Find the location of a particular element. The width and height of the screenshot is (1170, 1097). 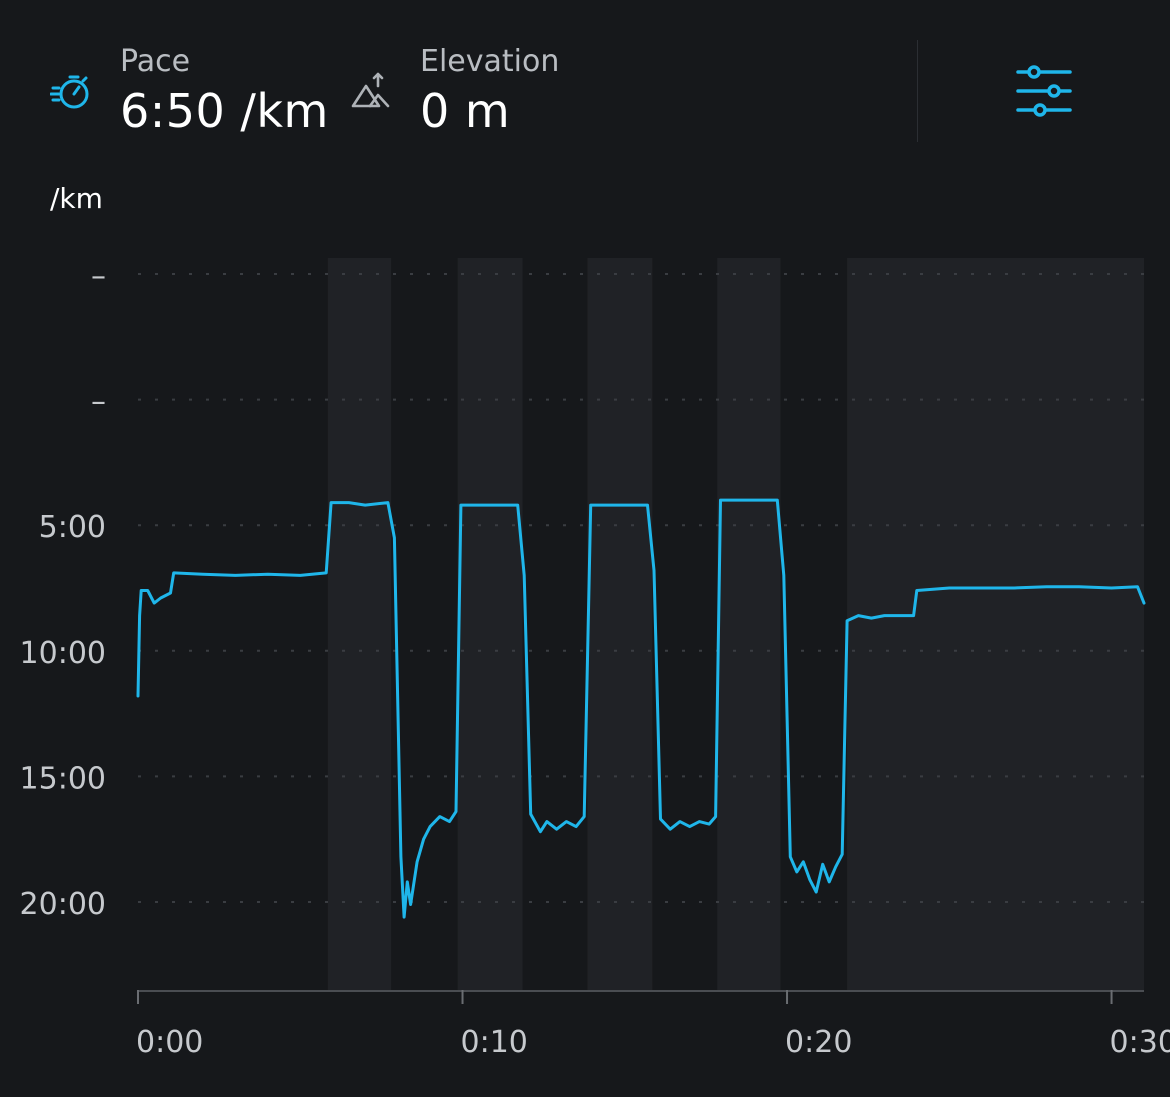

header-divider is located at coordinates (917, 91).